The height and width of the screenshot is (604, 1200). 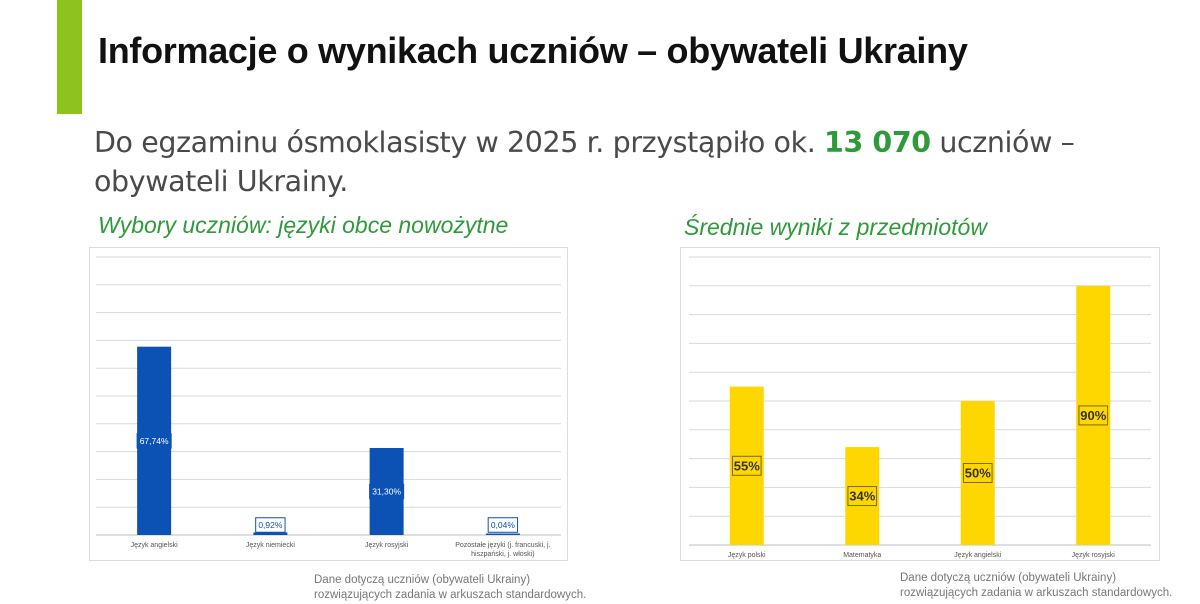 What do you see at coordinates (502, 545) in the screenshot?
I see `category-label: Pozostałe języki (j. francuski, j.` at bounding box center [502, 545].